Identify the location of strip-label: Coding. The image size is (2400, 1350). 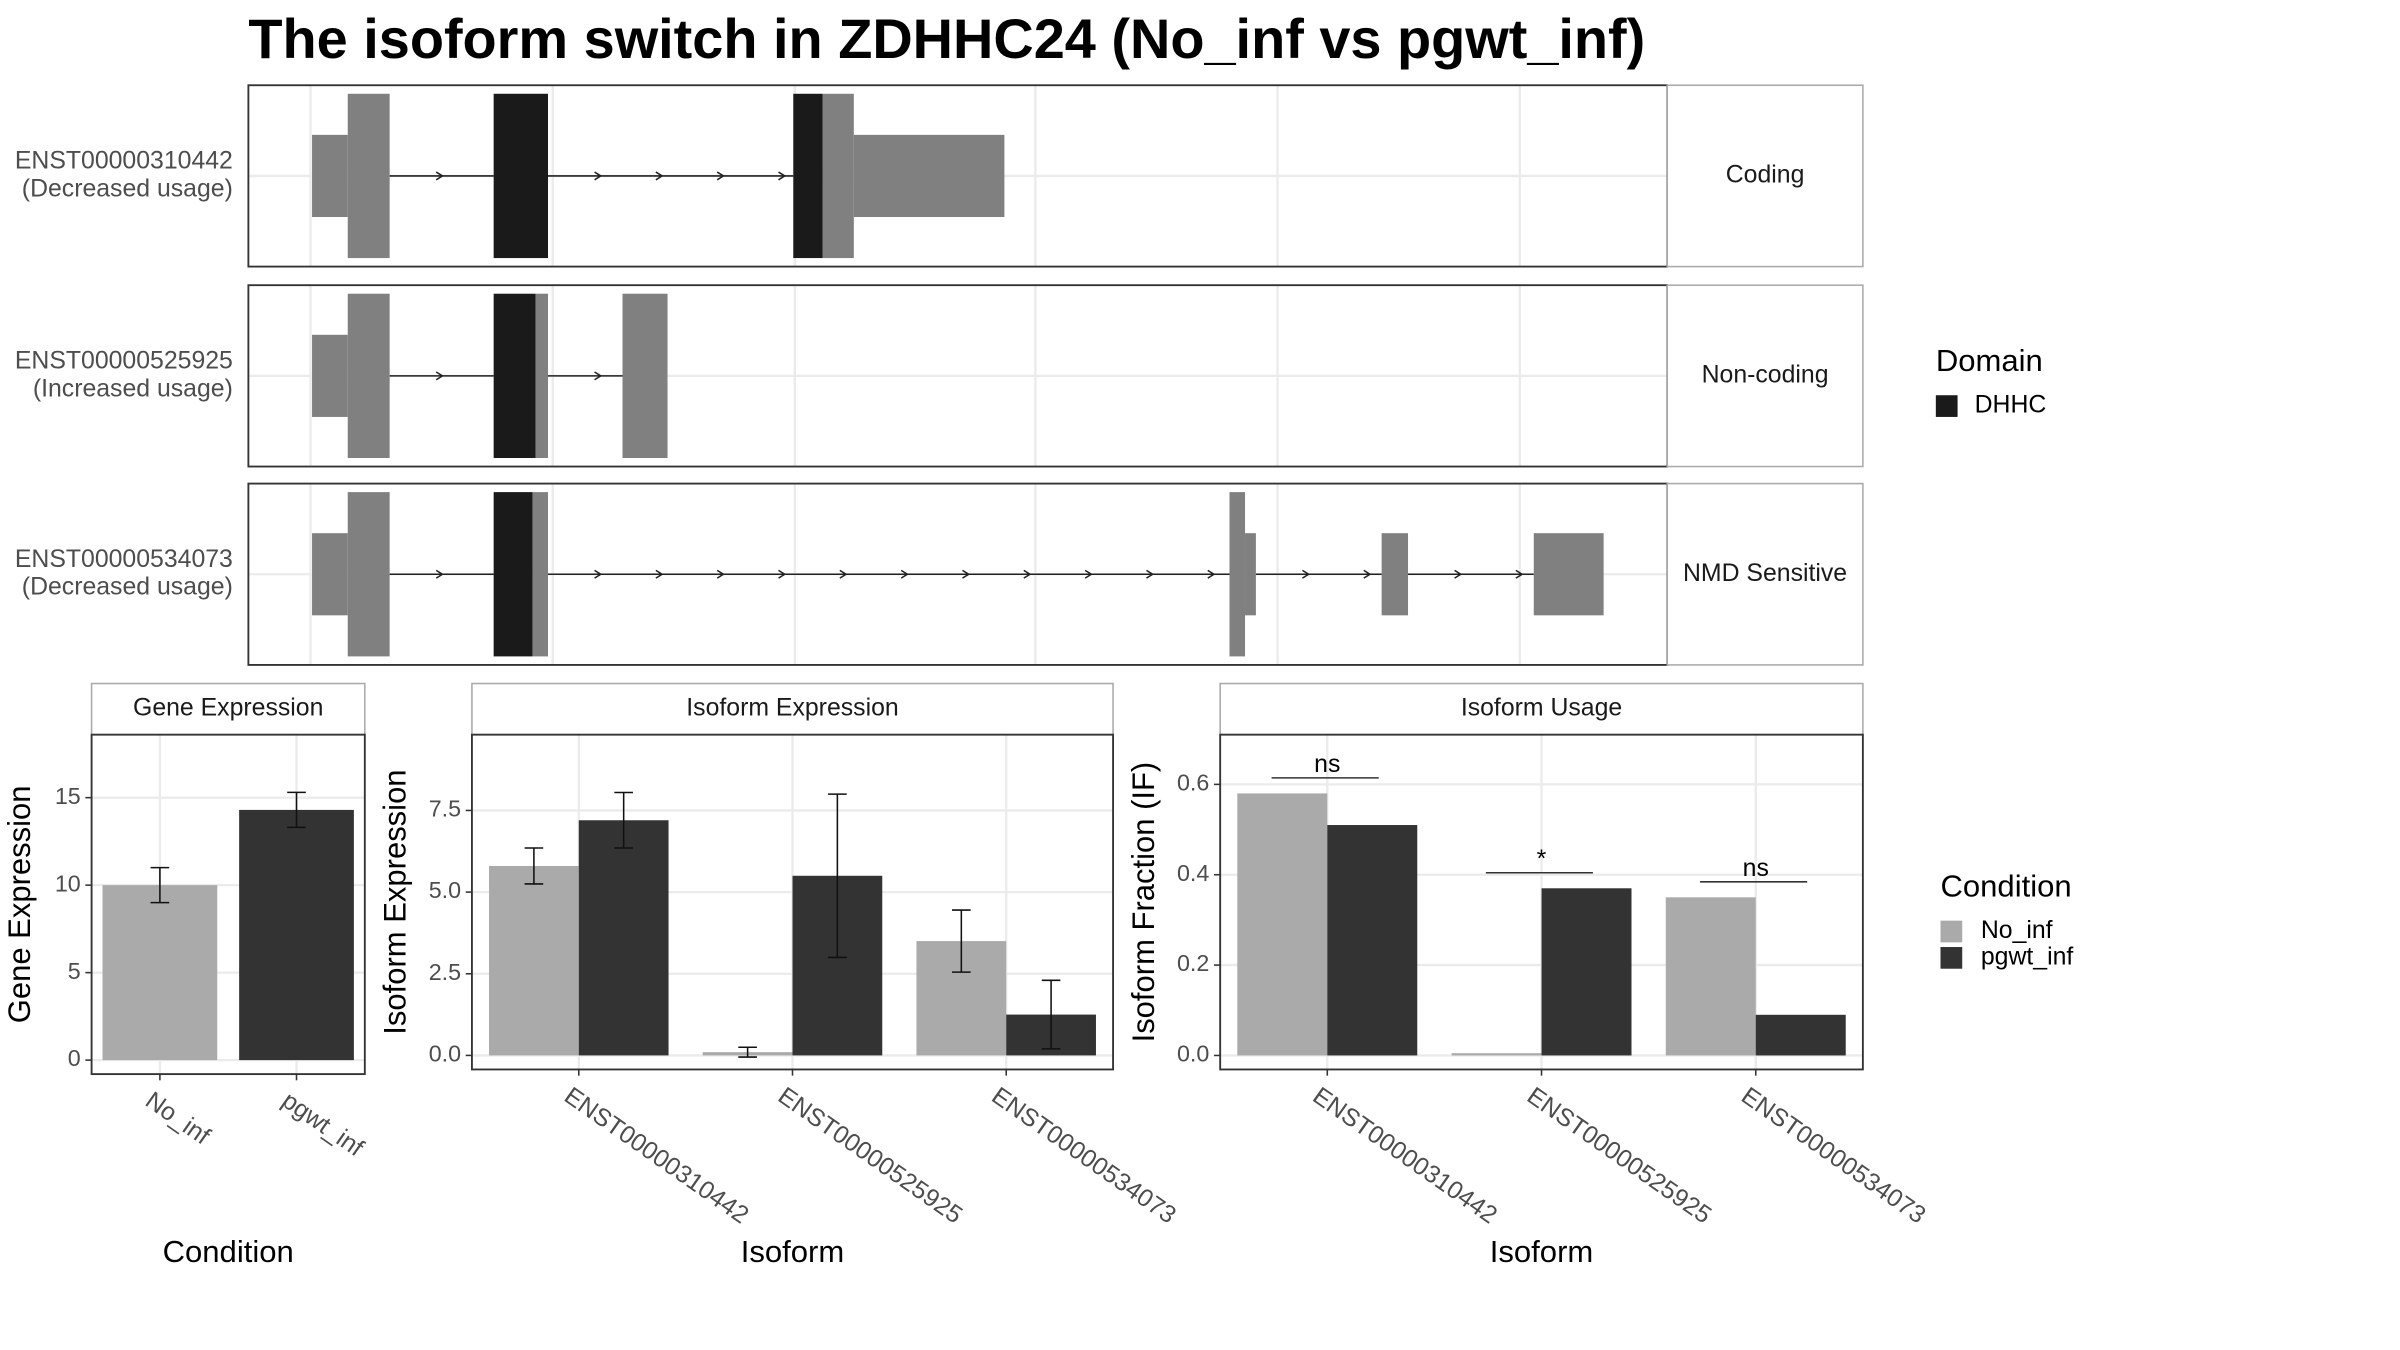
(1765, 174).